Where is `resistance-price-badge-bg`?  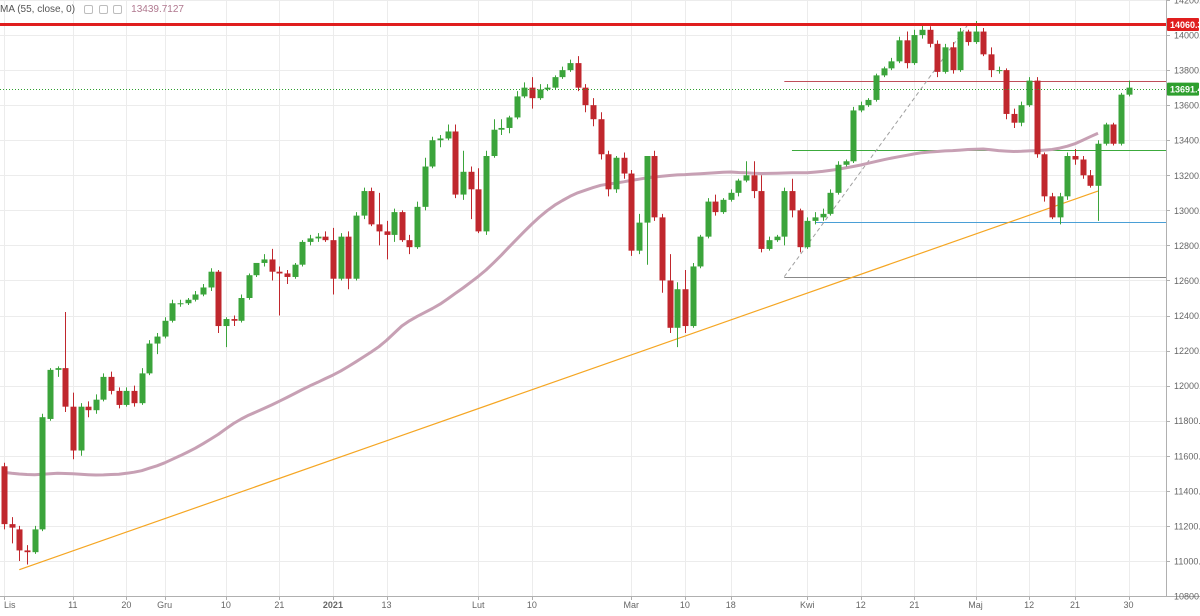 resistance-price-badge-bg is located at coordinates (1183, 24).